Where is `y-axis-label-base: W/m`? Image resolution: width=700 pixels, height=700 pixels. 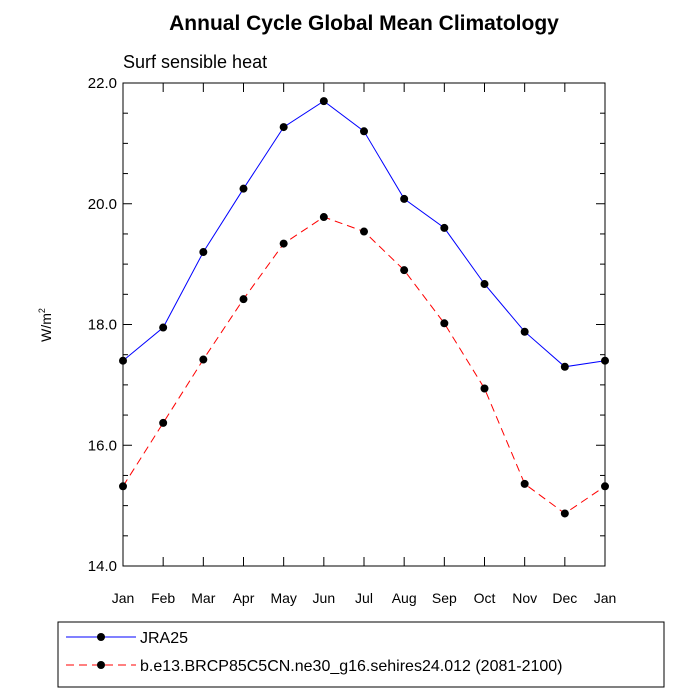
y-axis-label-base: W/m is located at coordinates (46, 327).